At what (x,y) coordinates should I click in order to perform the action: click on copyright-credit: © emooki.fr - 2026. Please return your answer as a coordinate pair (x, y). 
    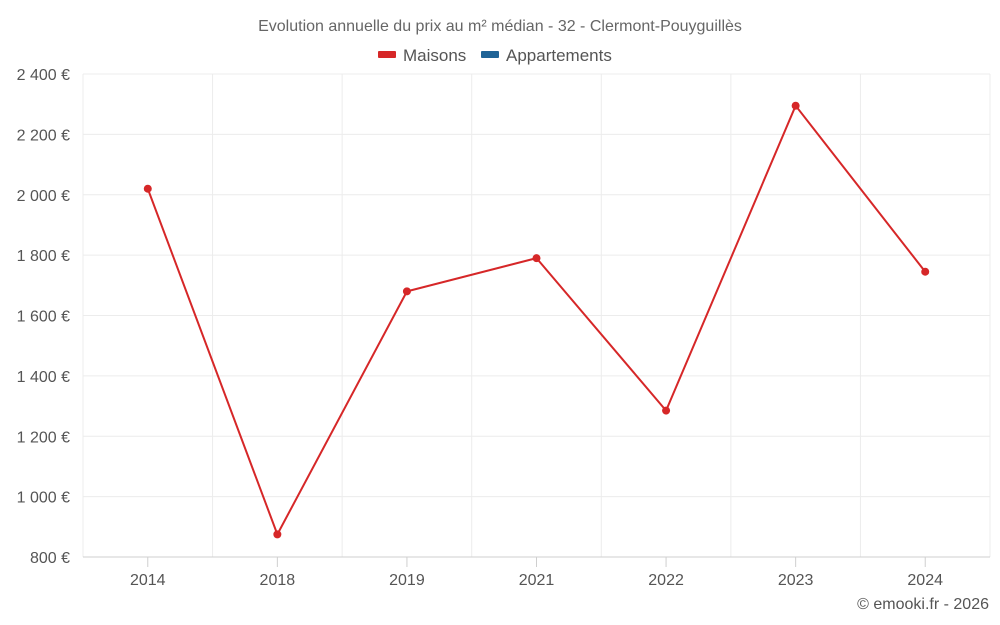
    Looking at the image, I should click on (923, 604).